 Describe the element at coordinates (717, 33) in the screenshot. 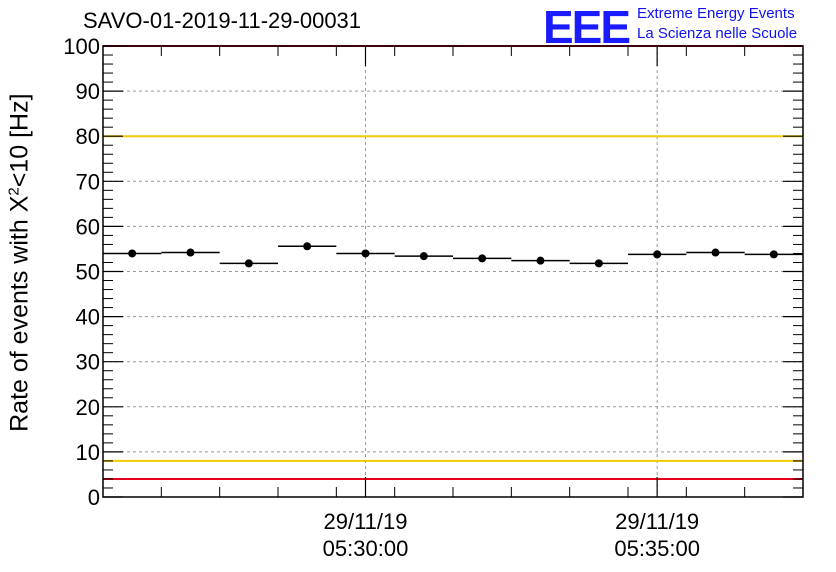

I see `logo-line-2: La Scienza nelle Scuole` at that location.